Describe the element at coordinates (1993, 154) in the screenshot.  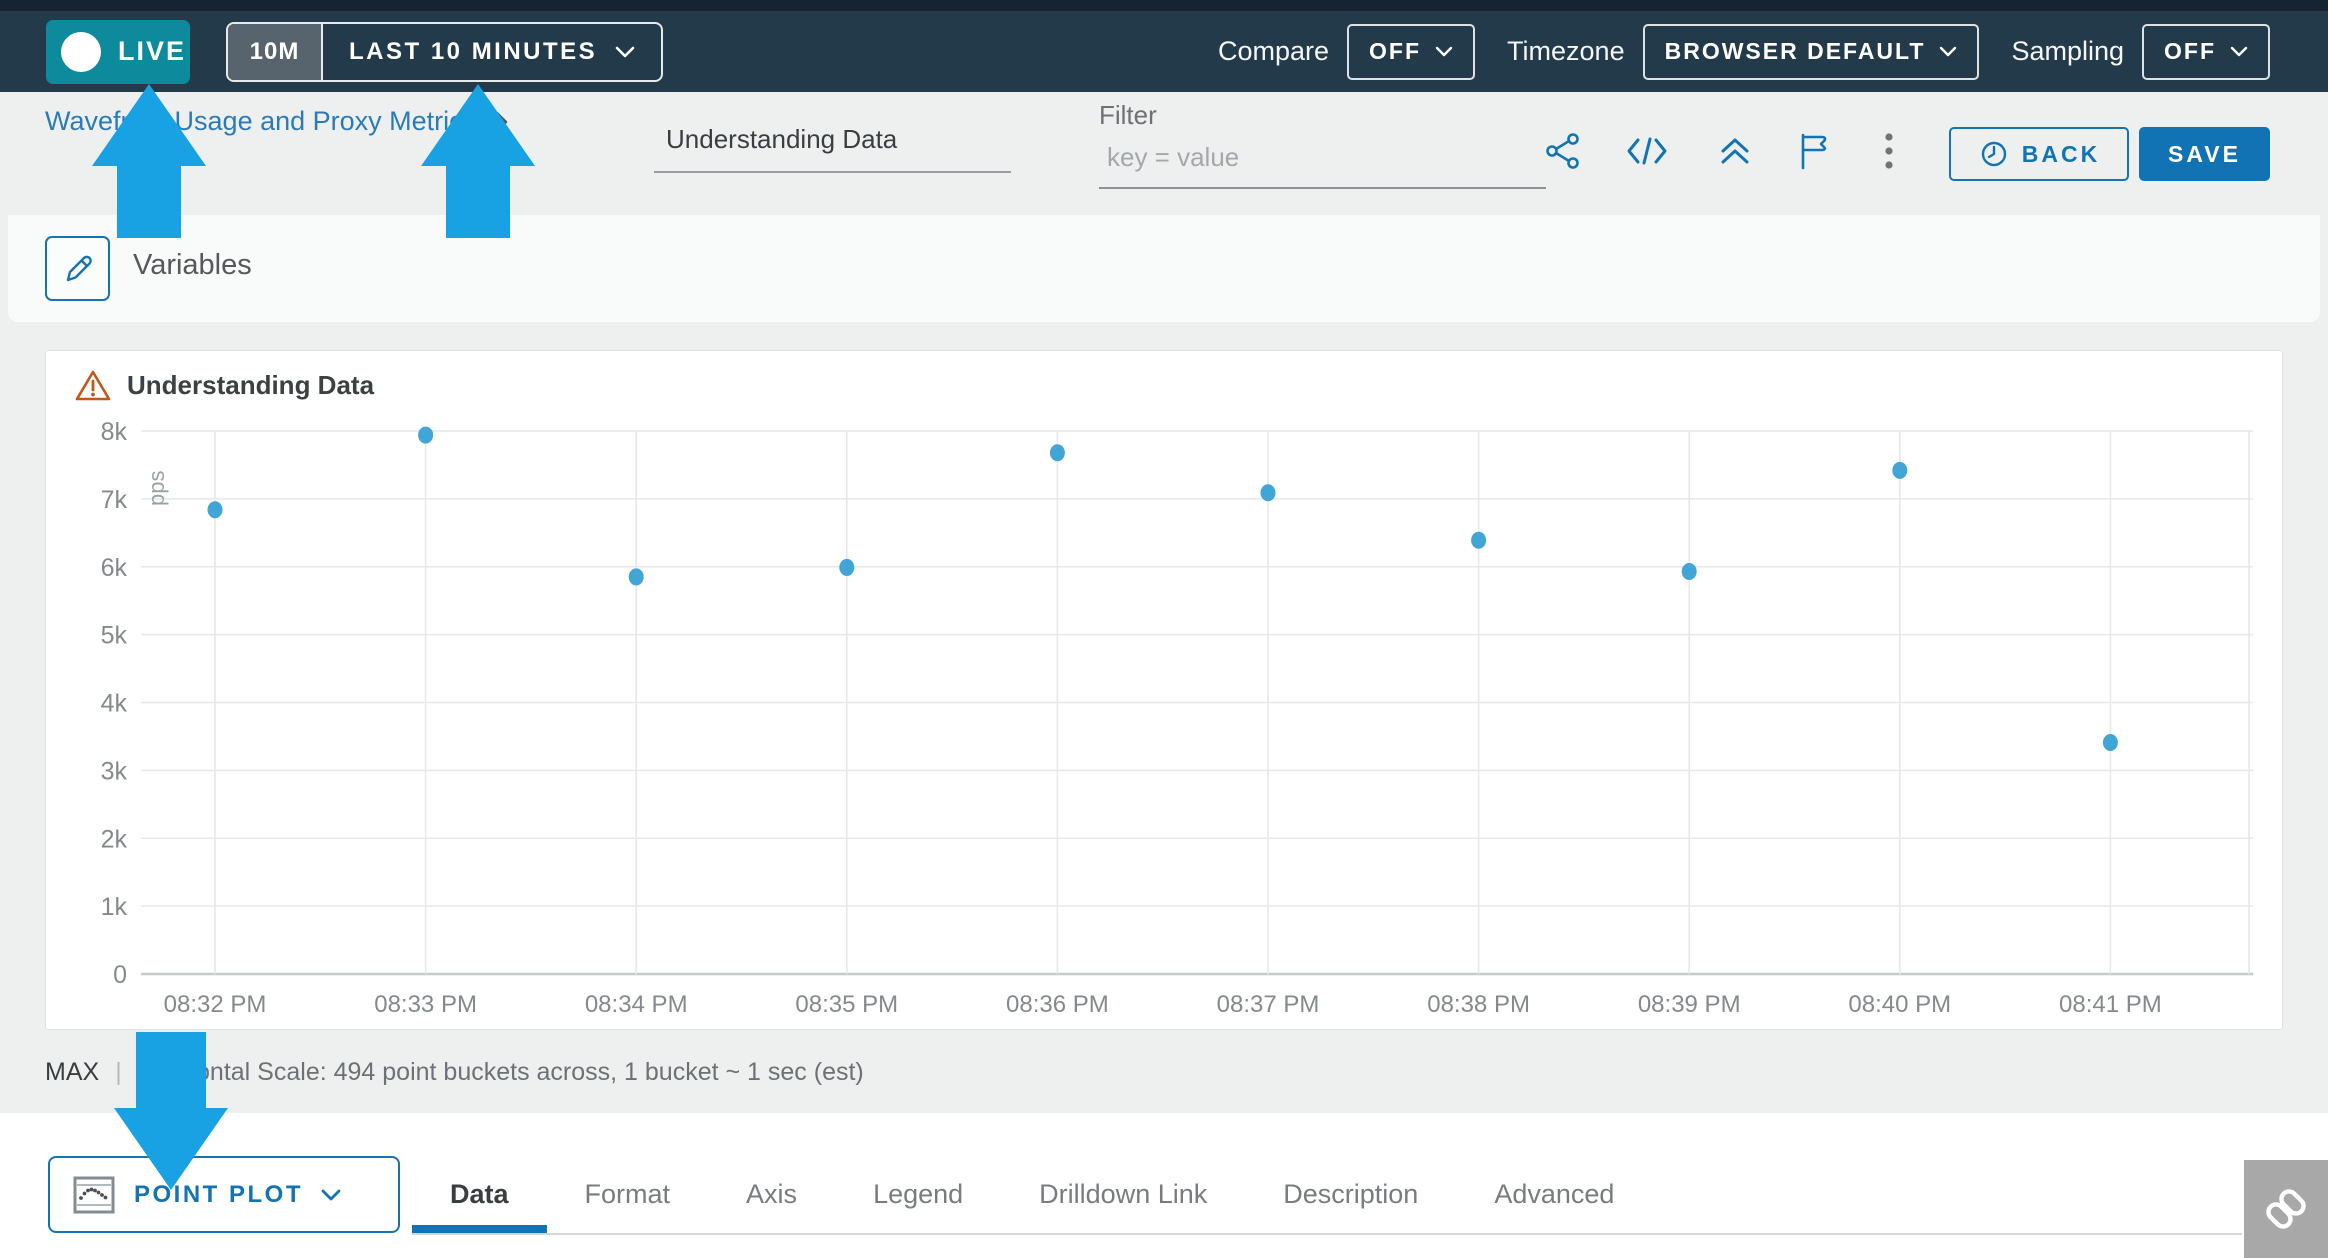
I see `history-clock-icon` at that location.